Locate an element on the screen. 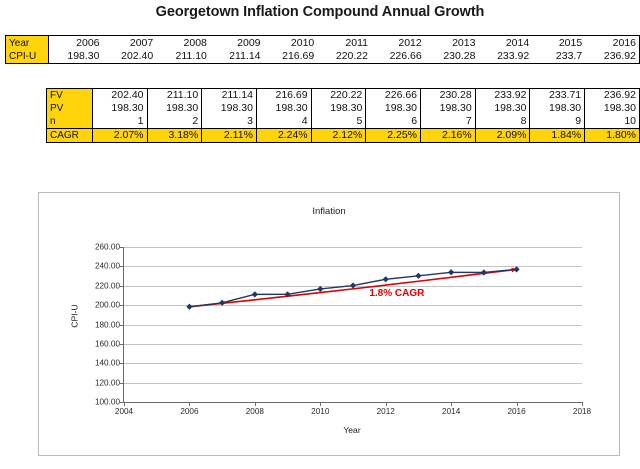 This screenshot has height=469, width=640. cell-cpi-2011: 220.22 is located at coordinates (344, 57).